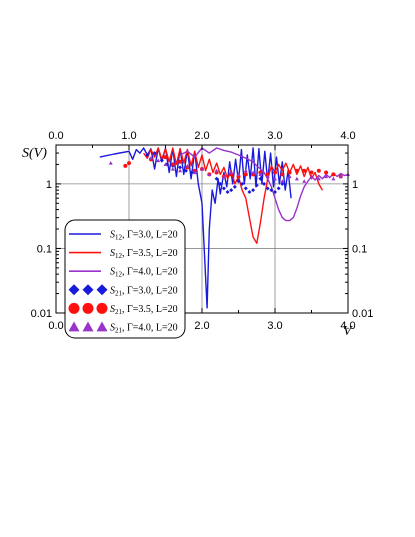 The image size is (415, 537). I want to click on legend-entry-3: S12, Γ=4.0, L=20, so click(123, 273).